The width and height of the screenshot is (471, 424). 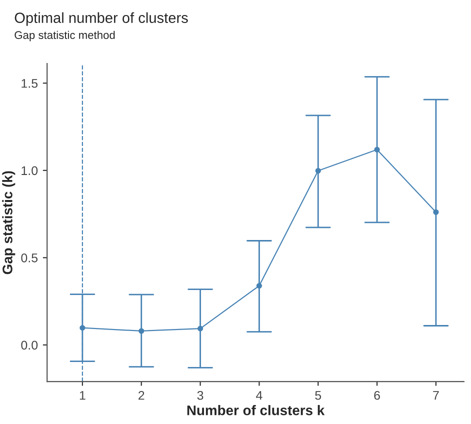 What do you see at coordinates (83, 395) in the screenshot?
I see `x-tick-label: 1` at bounding box center [83, 395].